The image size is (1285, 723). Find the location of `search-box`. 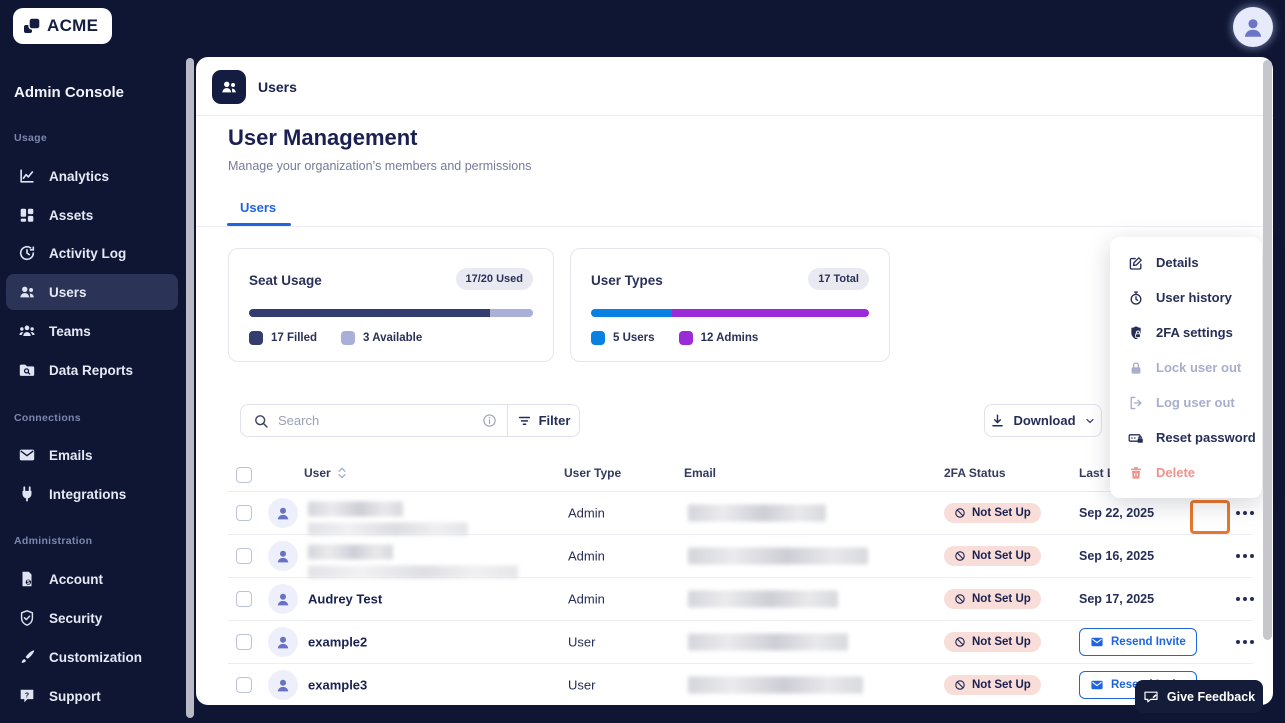

search-box is located at coordinates (374, 420).